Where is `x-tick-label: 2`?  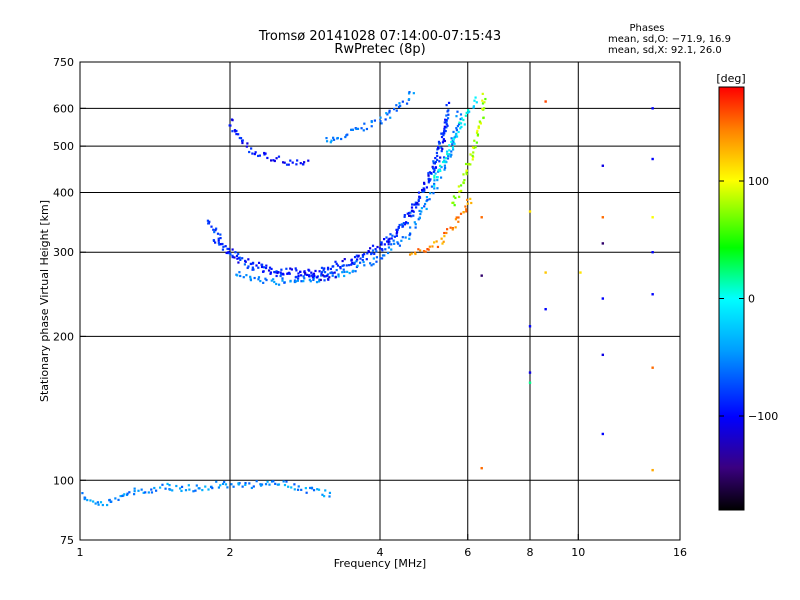 x-tick-label: 2 is located at coordinates (230, 552).